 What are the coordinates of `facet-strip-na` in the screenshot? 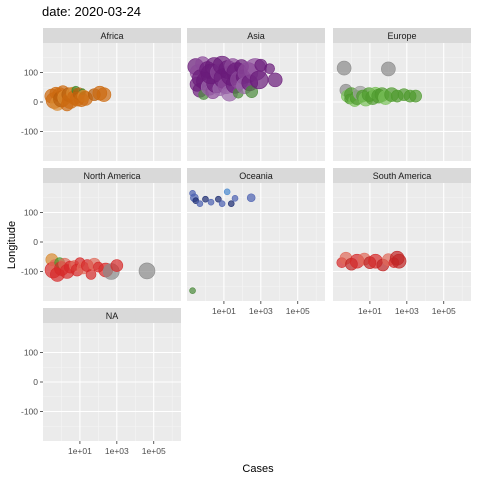 It's located at (112, 315).